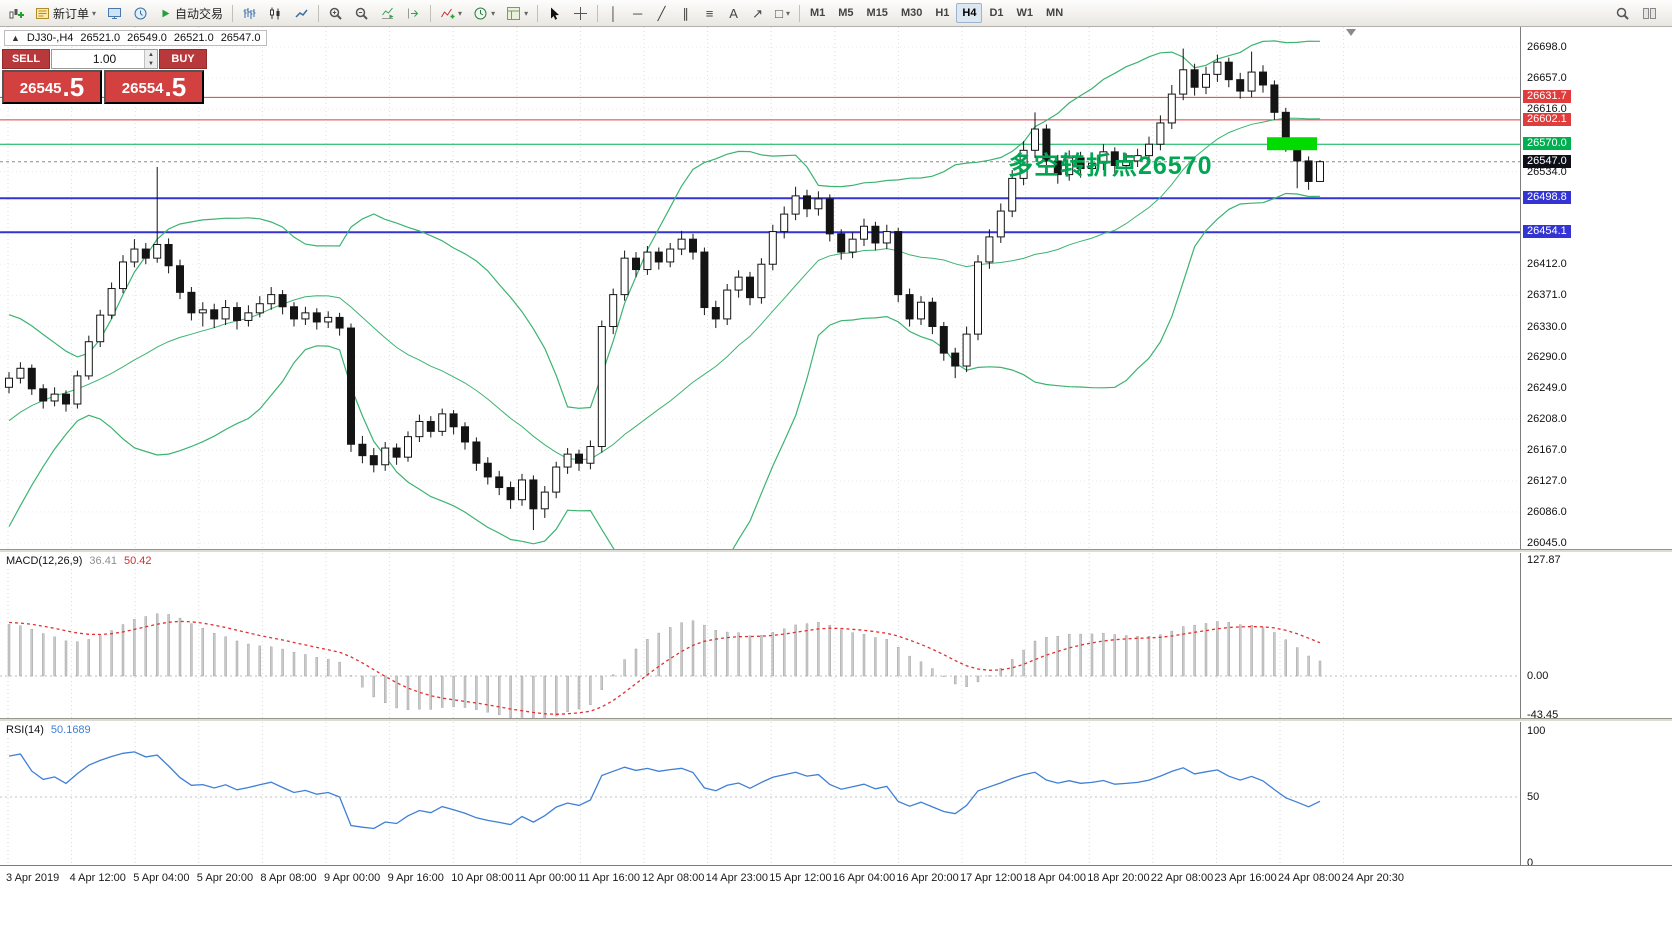  I want to click on volume-up-button: ▲, so click(151, 54).